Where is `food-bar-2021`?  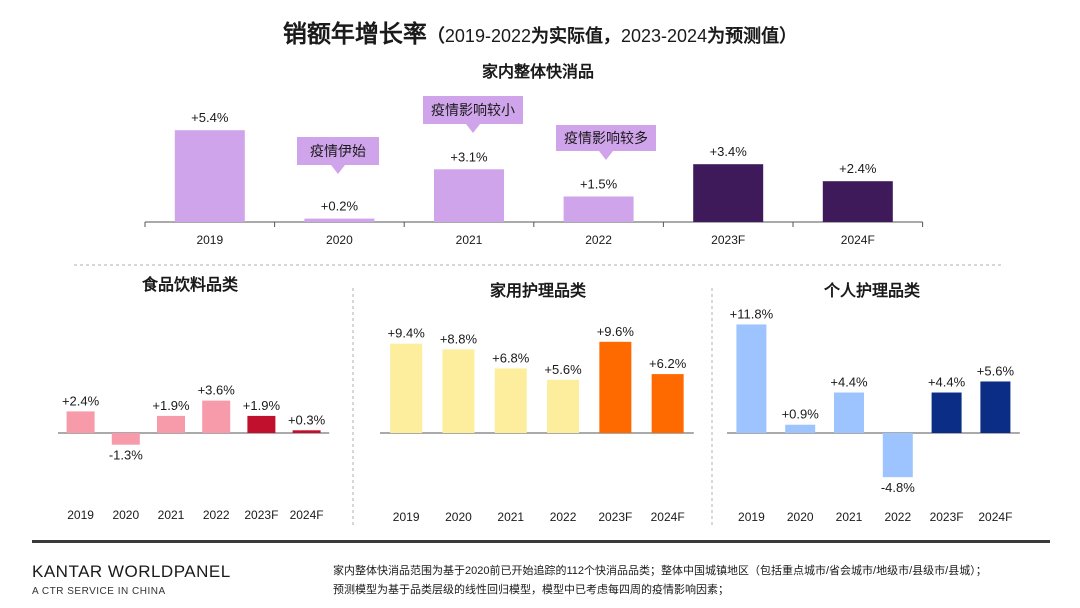 food-bar-2021 is located at coordinates (171, 424).